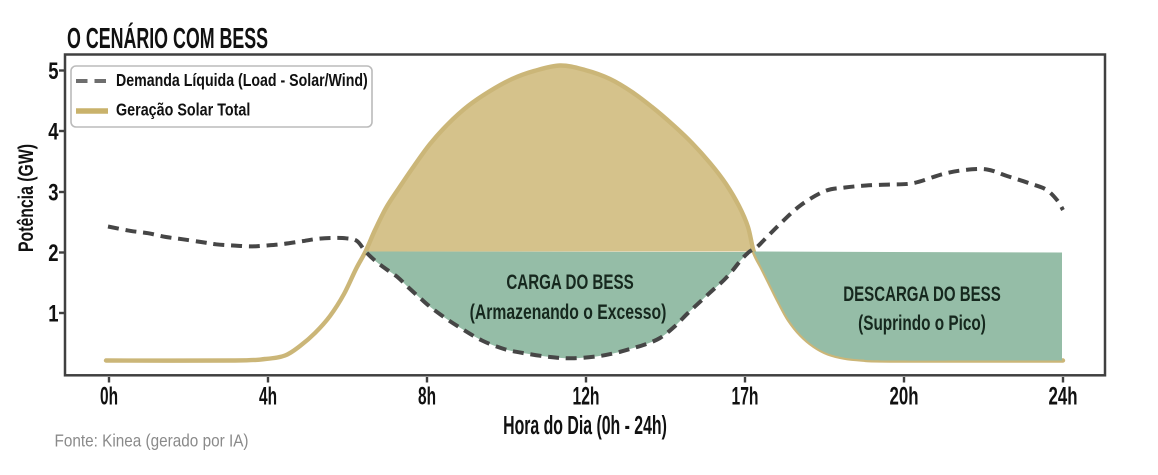 The height and width of the screenshot is (475, 1158). What do you see at coordinates (922, 323) in the screenshot?
I see `svg-text: (Suprindo o Pico)` at bounding box center [922, 323].